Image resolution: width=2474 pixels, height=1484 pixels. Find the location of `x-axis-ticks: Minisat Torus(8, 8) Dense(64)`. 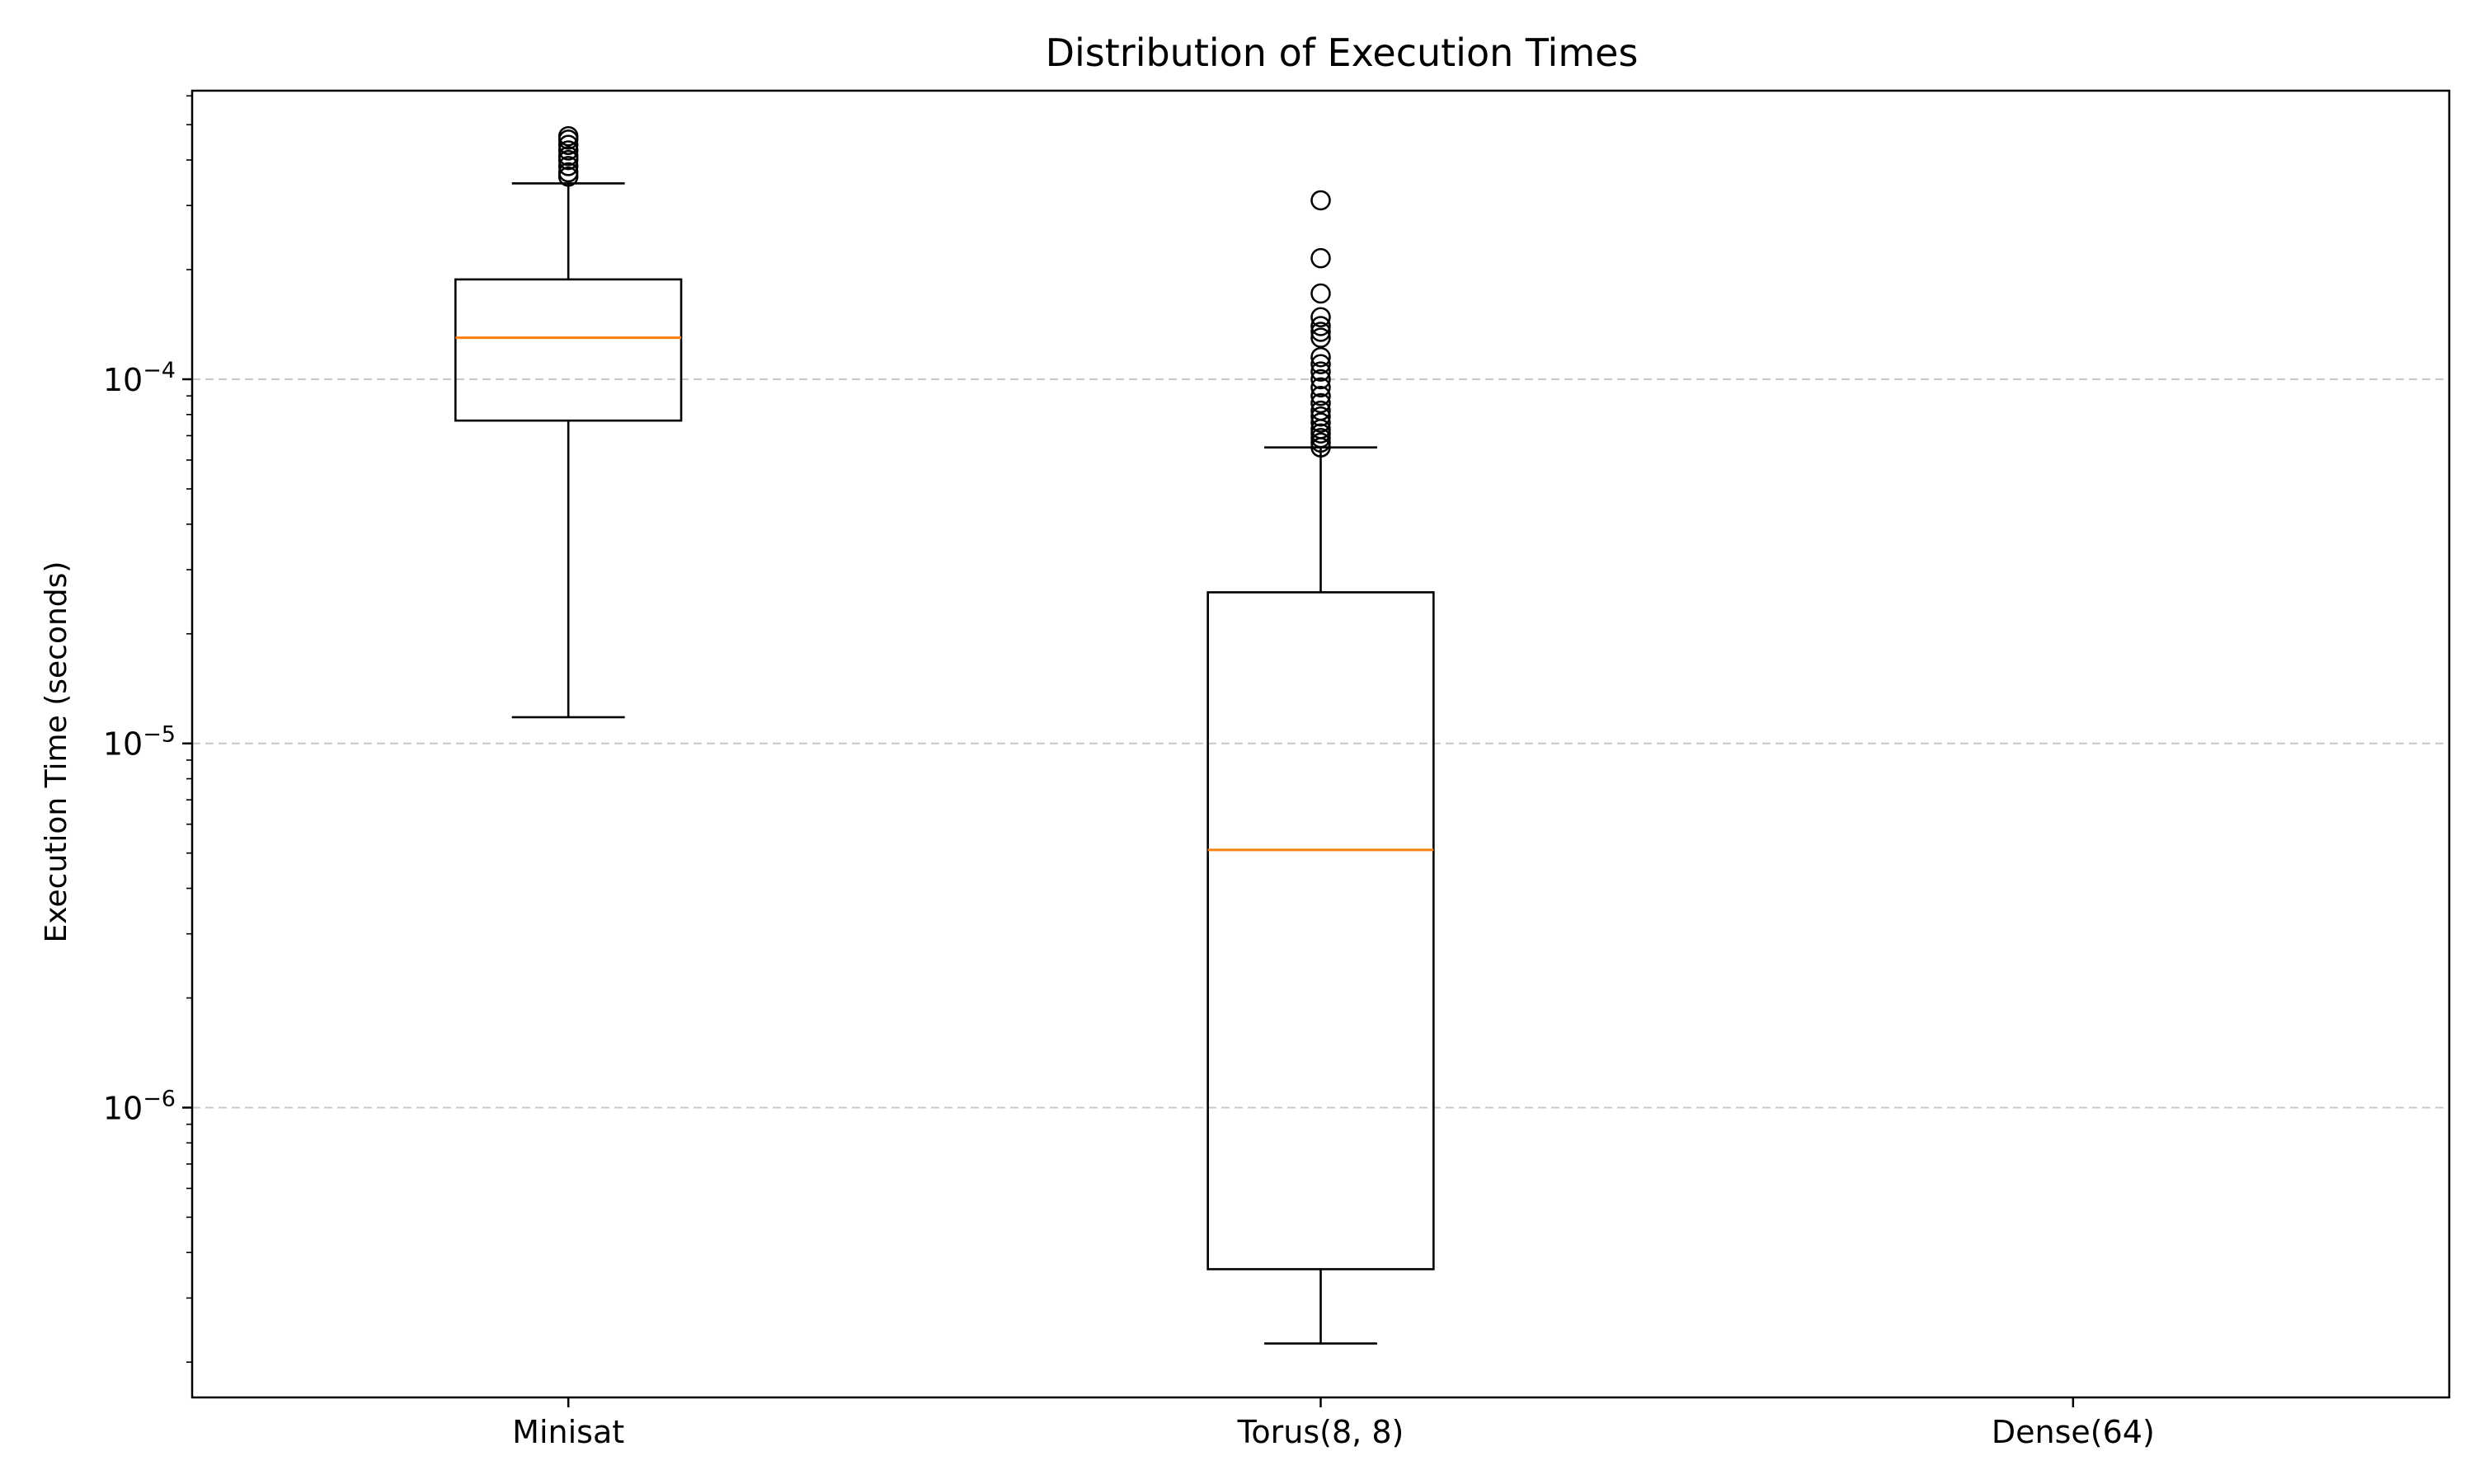

x-axis-ticks: Minisat Torus(8, 8) Dense(64) is located at coordinates (1333, 1423).